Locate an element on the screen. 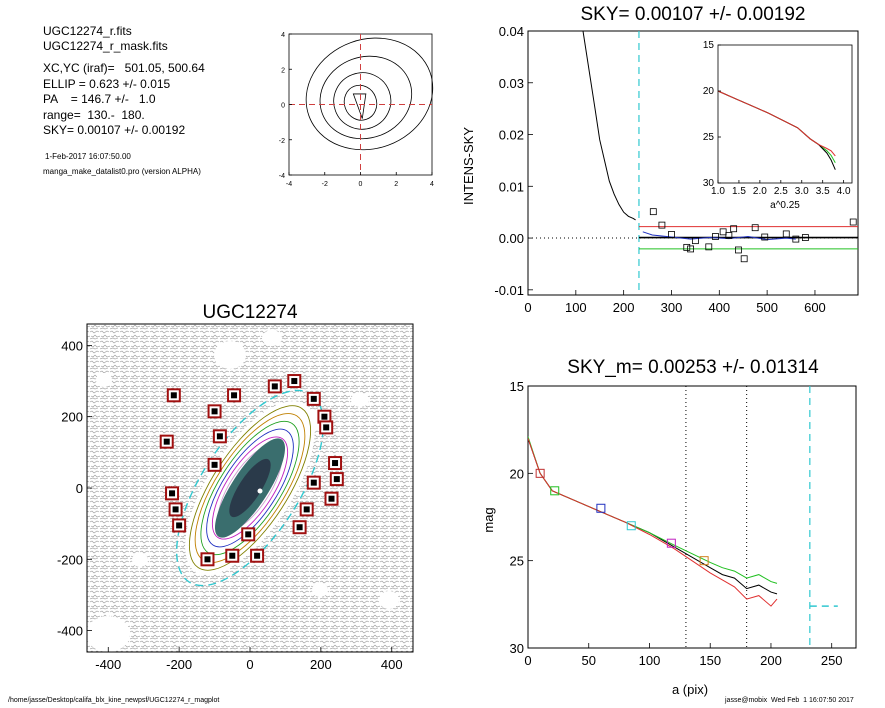 This screenshot has height=708, width=885. galaxy-isophote is located at coordinates (250, 488).